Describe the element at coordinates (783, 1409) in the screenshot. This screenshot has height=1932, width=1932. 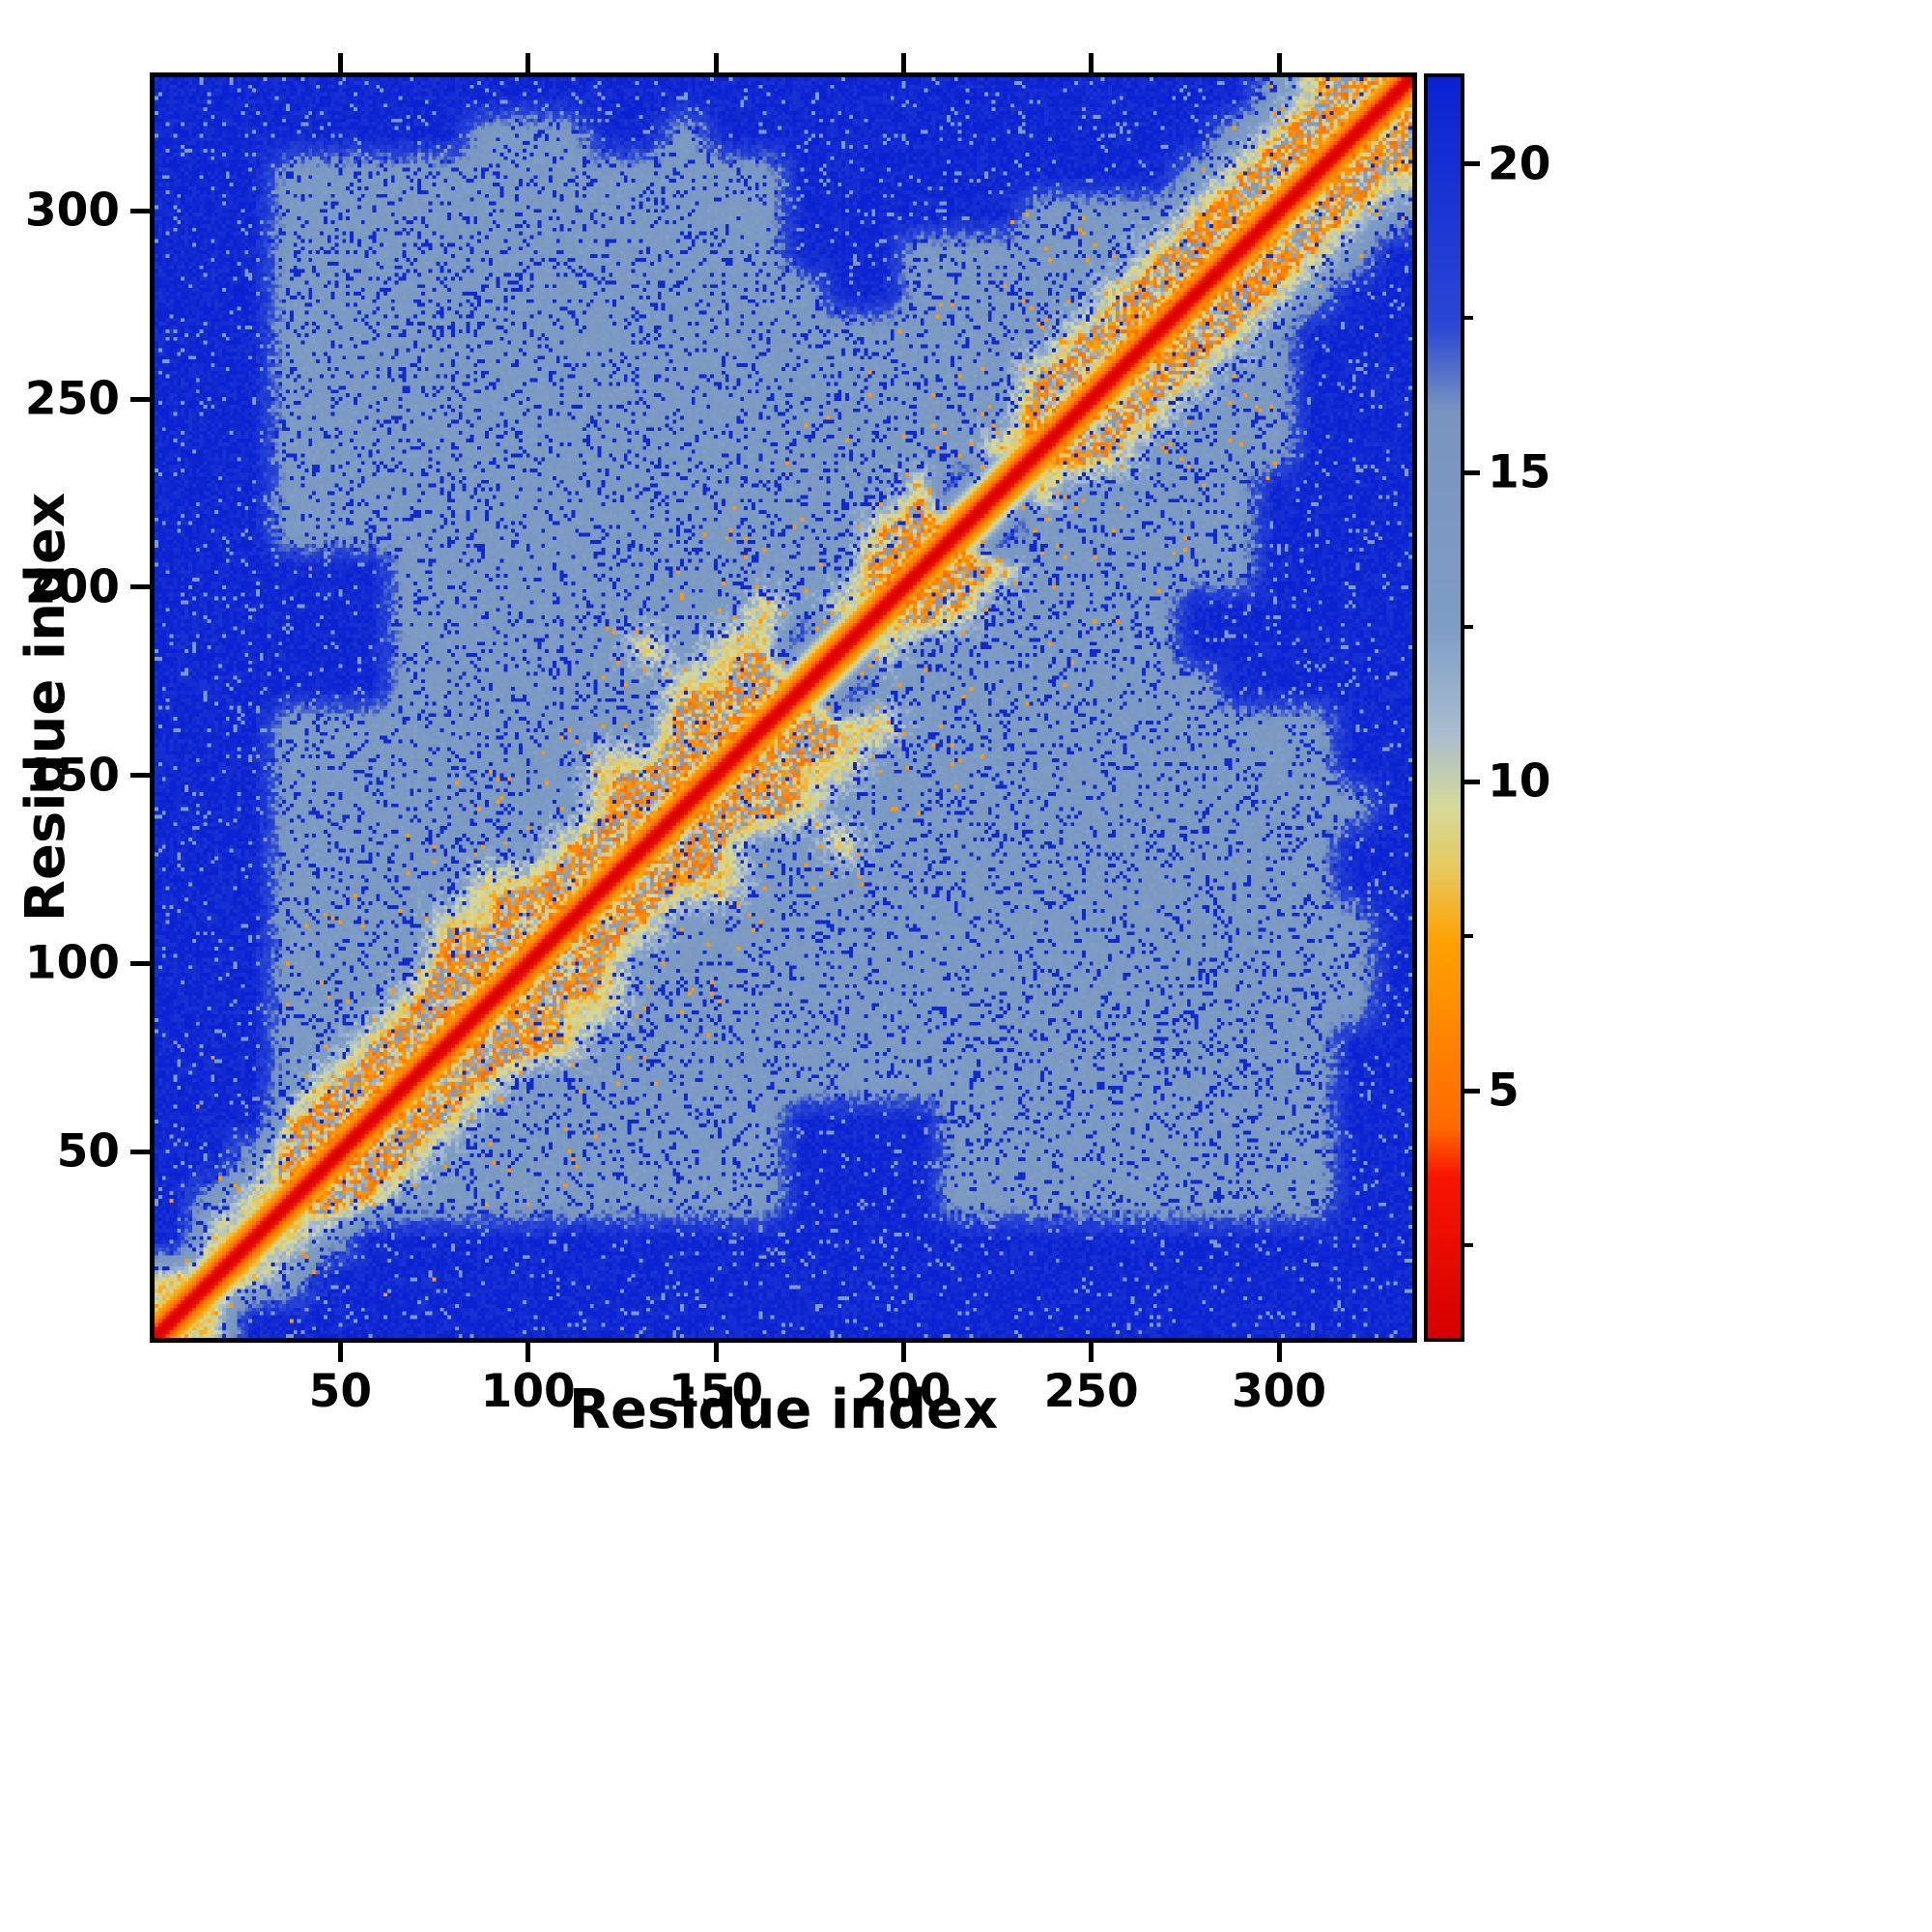
I see `x-axis-label: Residue index` at that location.